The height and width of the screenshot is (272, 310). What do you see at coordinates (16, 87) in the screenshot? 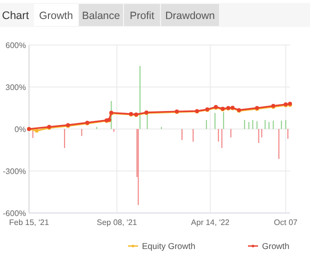
I see `y-tick-label: 300%` at bounding box center [16, 87].